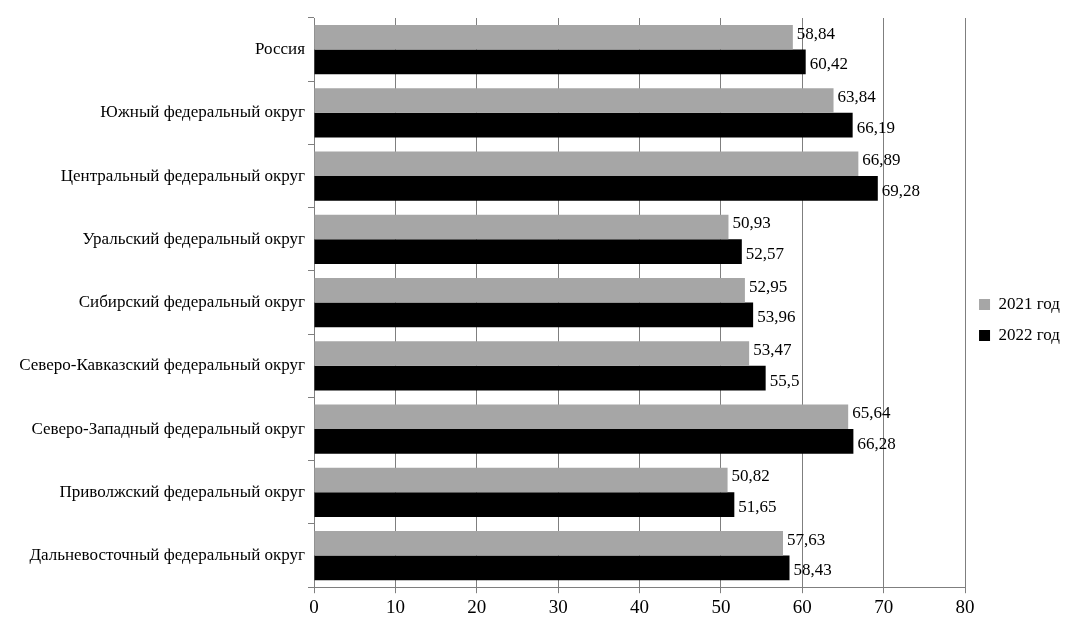  What do you see at coordinates (162, 365) in the screenshot?
I see `y-tick-label: Северо-Кавказский федеральный округ` at bounding box center [162, 365].